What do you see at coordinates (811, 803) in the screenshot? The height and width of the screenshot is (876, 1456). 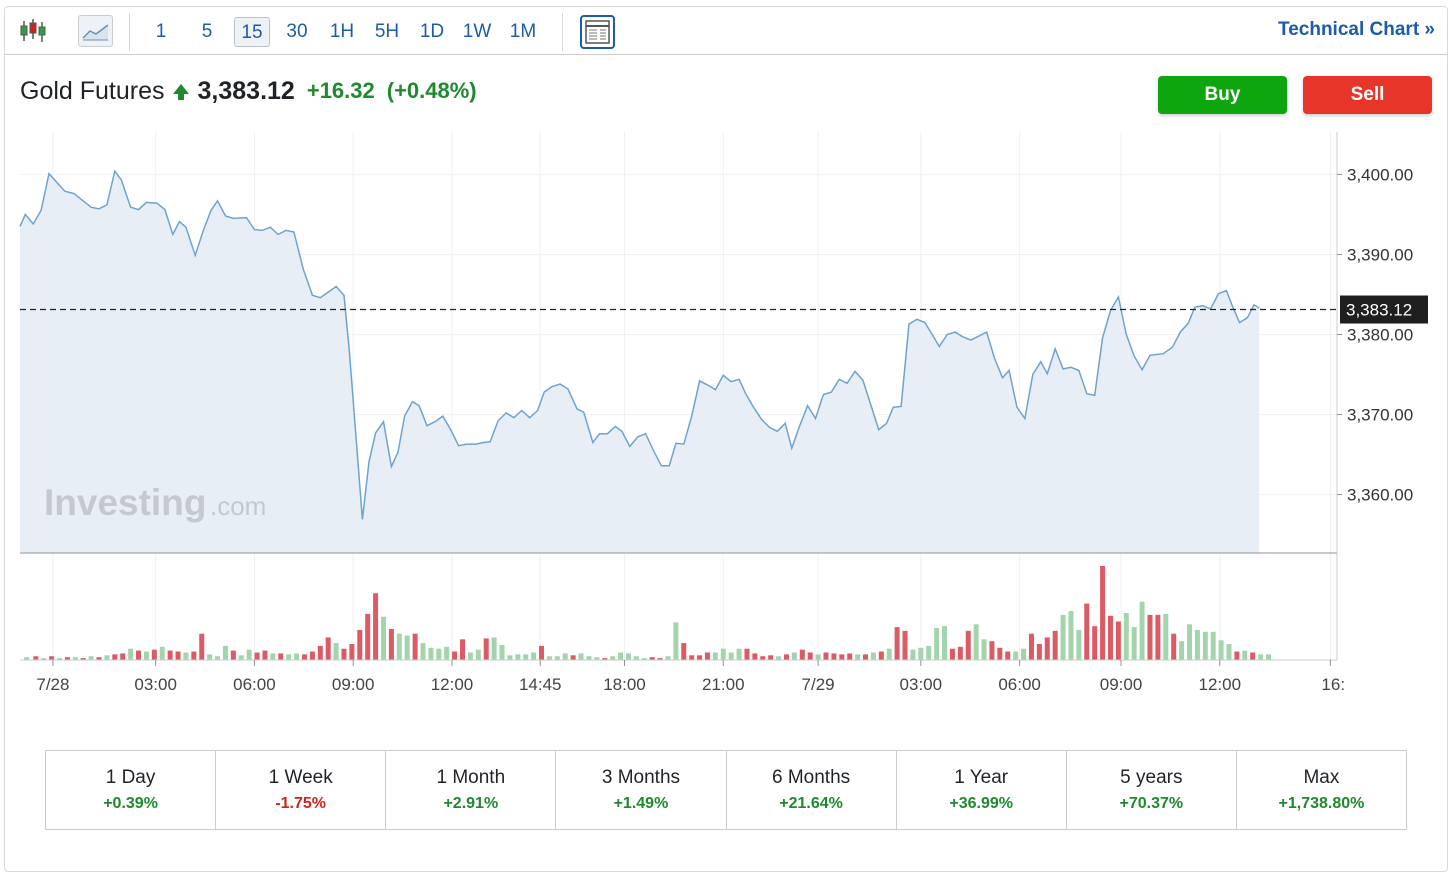 I see `period-value: +21.64%` at bounding box center [811, 803].